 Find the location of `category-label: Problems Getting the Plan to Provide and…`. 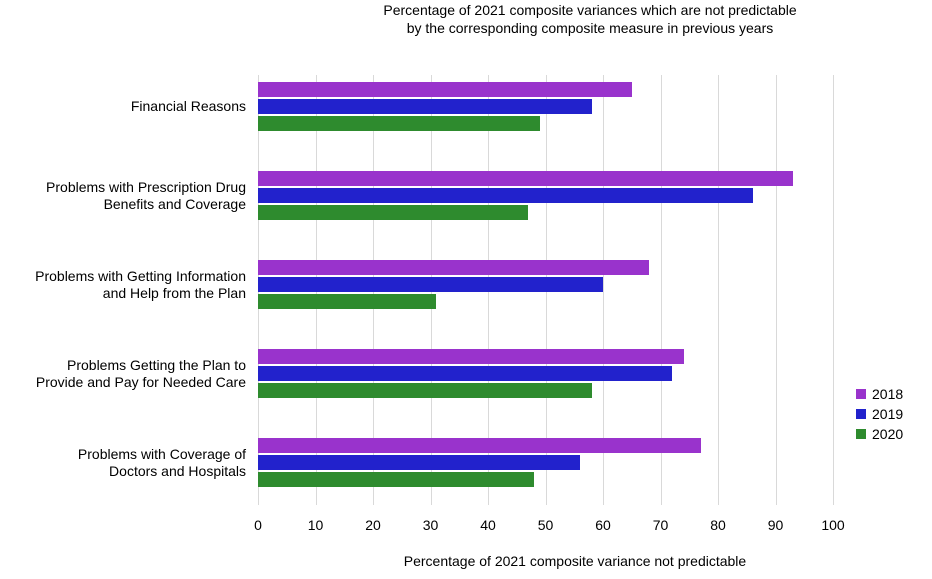

category-label: Problems Getting the Plan to Provide and… is located at coordinates (140, 373).